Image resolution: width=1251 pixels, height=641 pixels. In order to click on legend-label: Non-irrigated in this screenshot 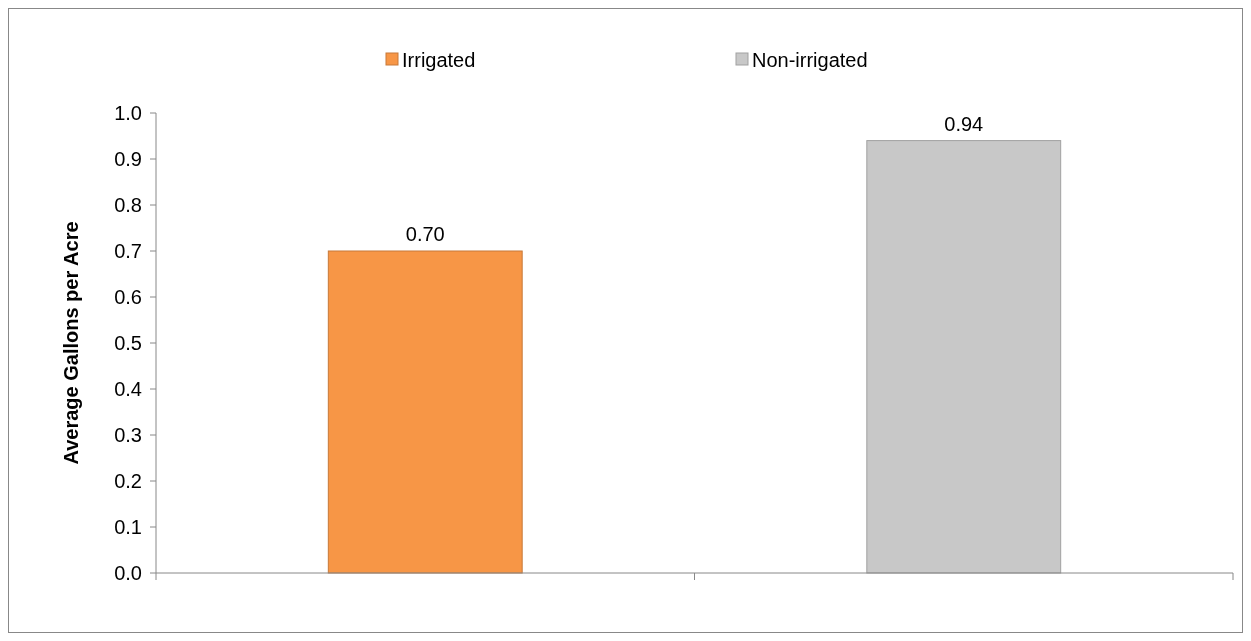, I will do `click(810, 60)`.